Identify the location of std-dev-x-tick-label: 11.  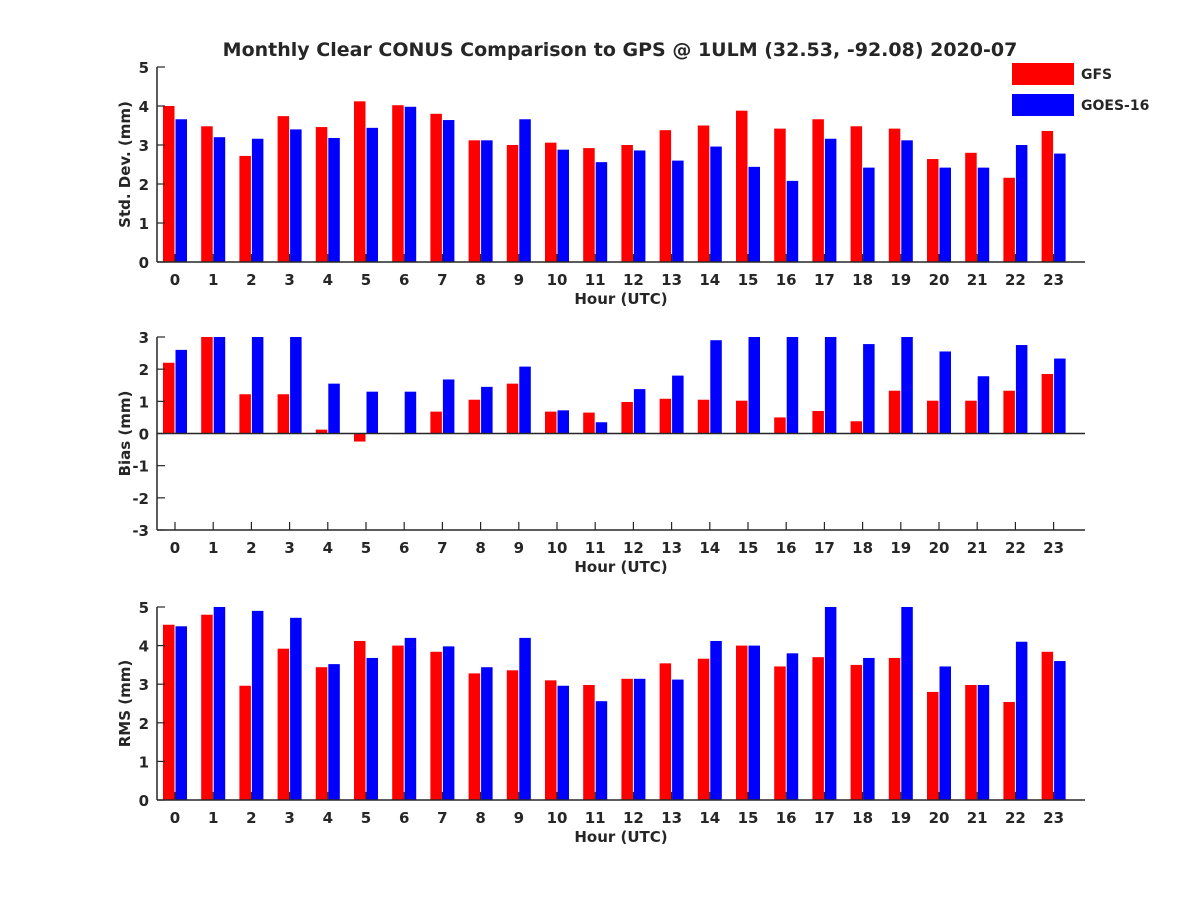
(595, 280).